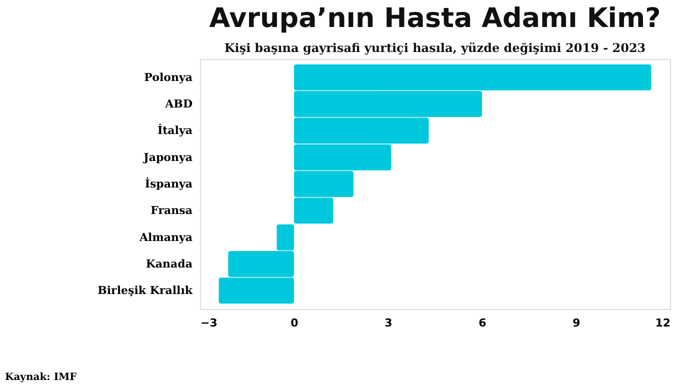  I want to click on y-tick-label: Polonya, so click(168, 77).